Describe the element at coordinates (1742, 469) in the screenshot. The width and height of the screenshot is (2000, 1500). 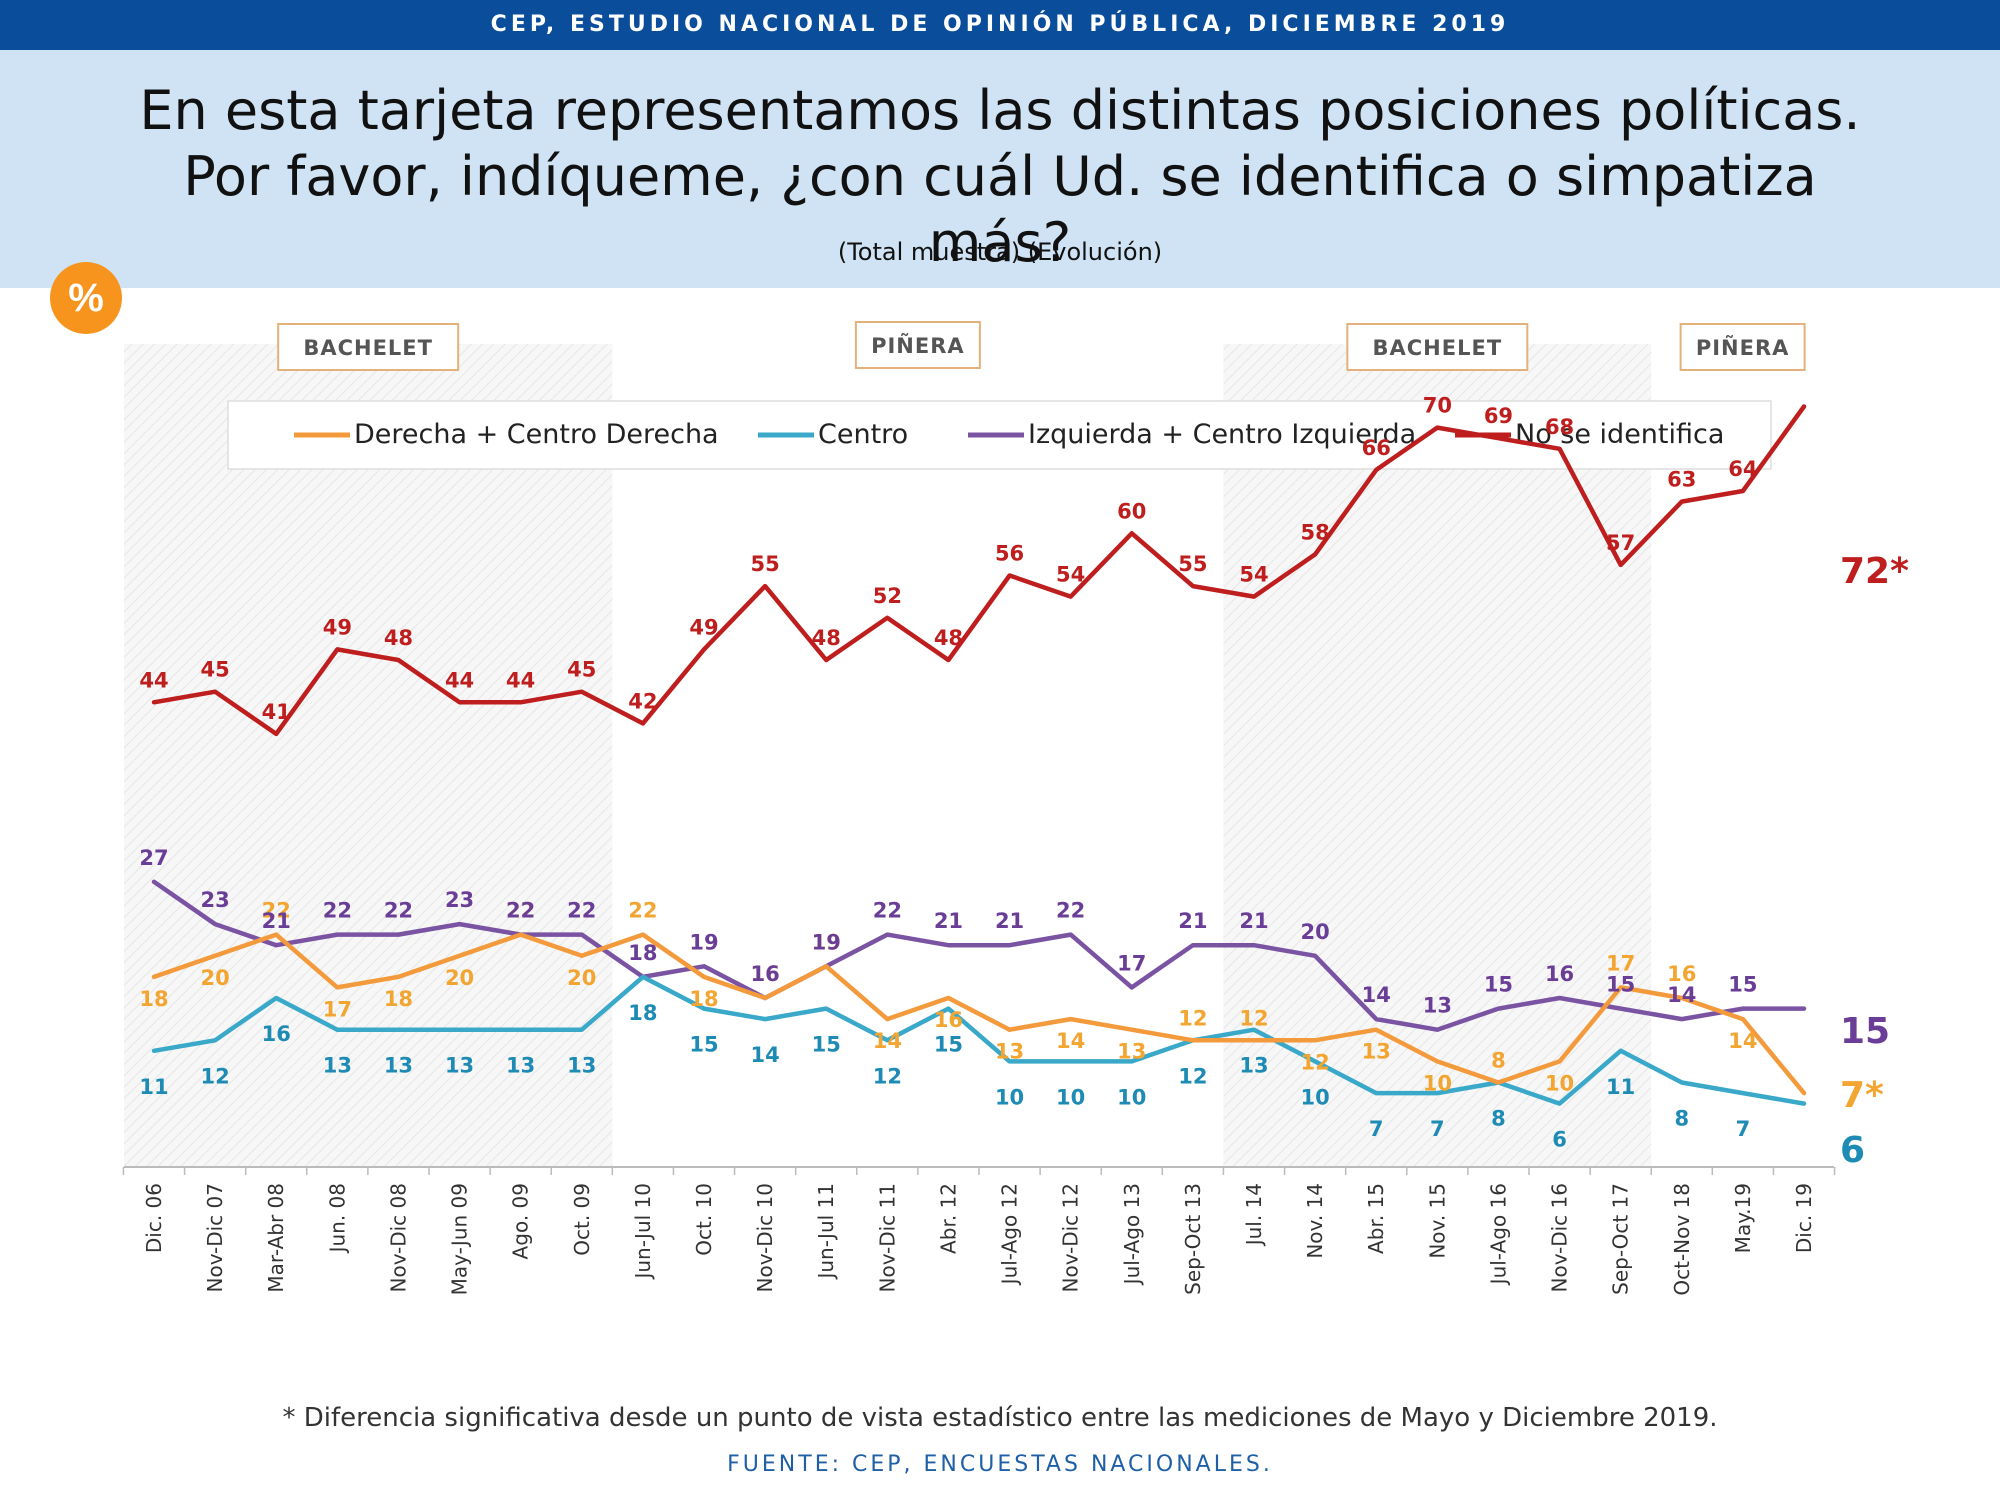
I see `data-label: 64` at that location.